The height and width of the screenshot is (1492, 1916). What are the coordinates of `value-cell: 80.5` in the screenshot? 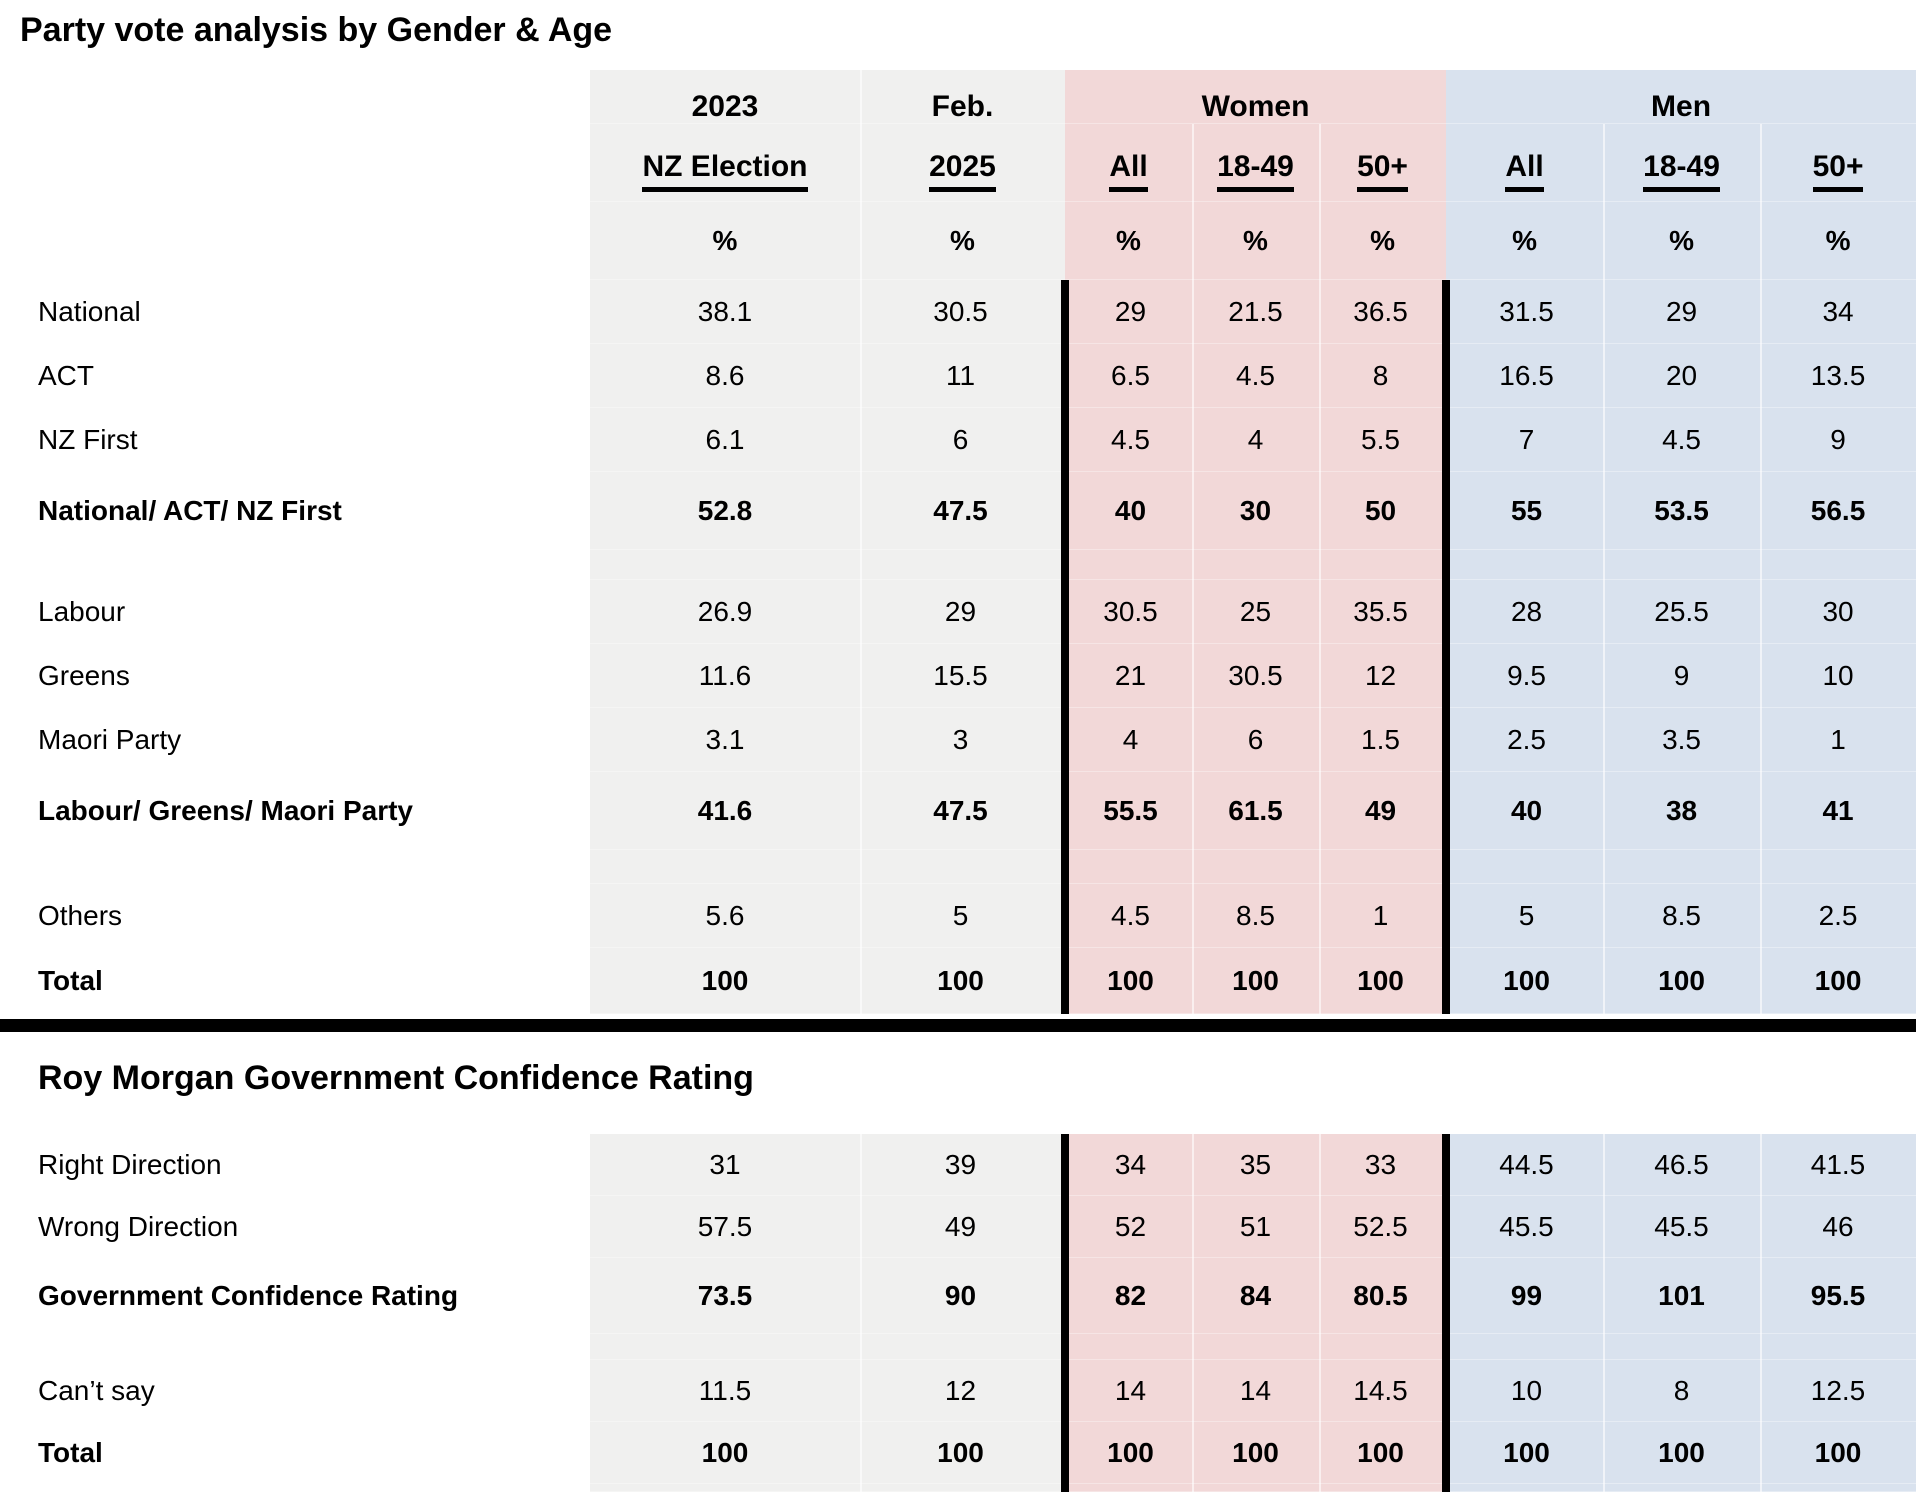 It's located at (1382, 1296).